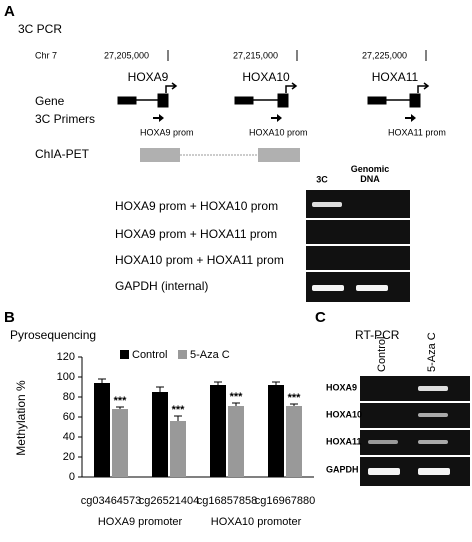 The width and height of the screenshot is (472, 542). I want to click on x-tick-label: cg16967880, so click(285, 501).